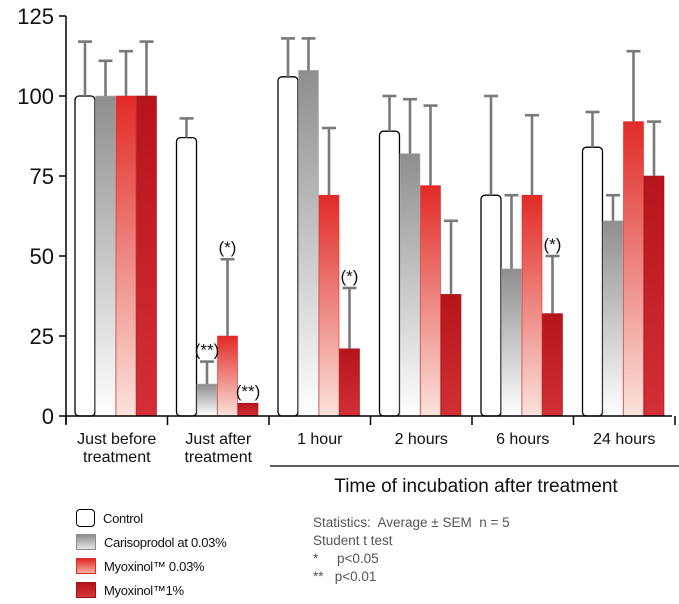 This screenshot has width=679, height=604. I want to click on x-tick-label: Just before treatment, so click(116, 448).